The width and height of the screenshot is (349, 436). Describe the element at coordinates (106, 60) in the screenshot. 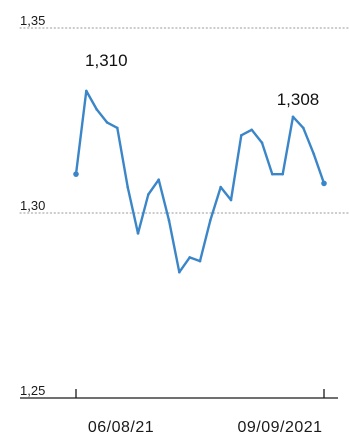

I see `data-label-0: 1,310` at that location.